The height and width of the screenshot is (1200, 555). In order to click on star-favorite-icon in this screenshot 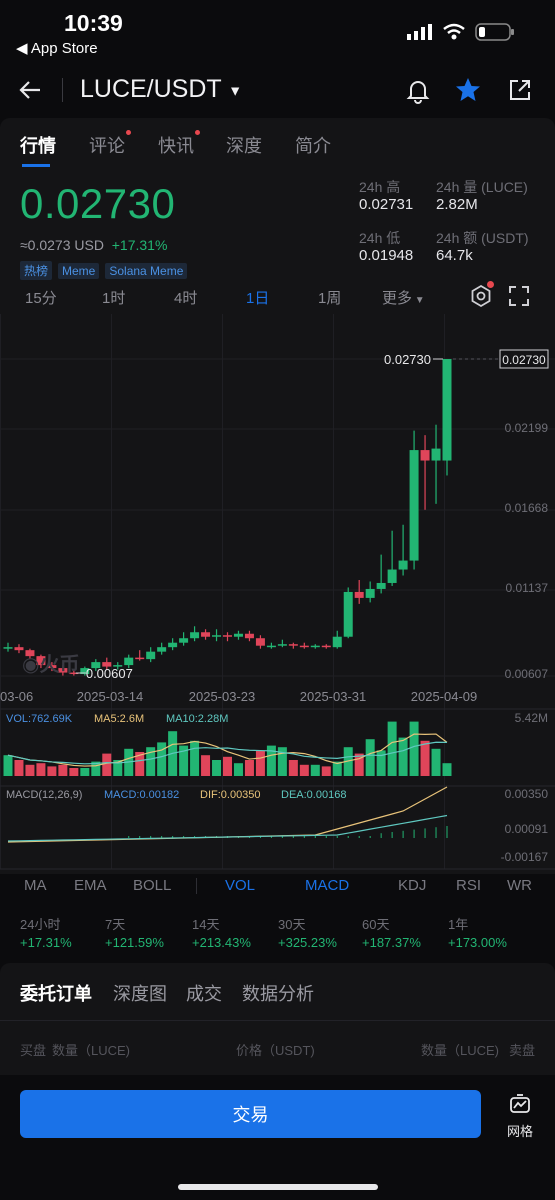, I will do `click(468, 90)`.